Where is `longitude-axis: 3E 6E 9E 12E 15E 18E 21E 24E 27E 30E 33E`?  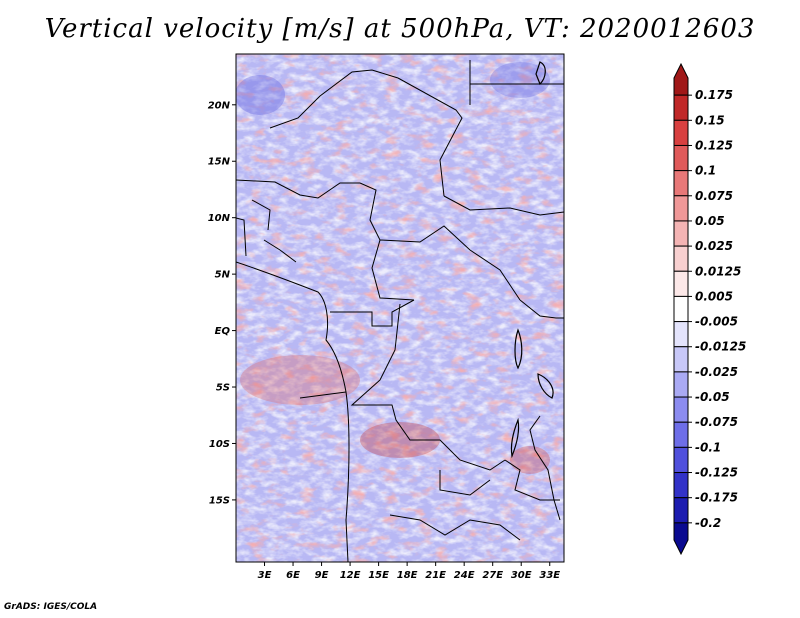 longitude-axis: 3E 6E 9E 12E 15E 18E 21E 24E 27E 30E 33E is located at coordinates (409, 571).